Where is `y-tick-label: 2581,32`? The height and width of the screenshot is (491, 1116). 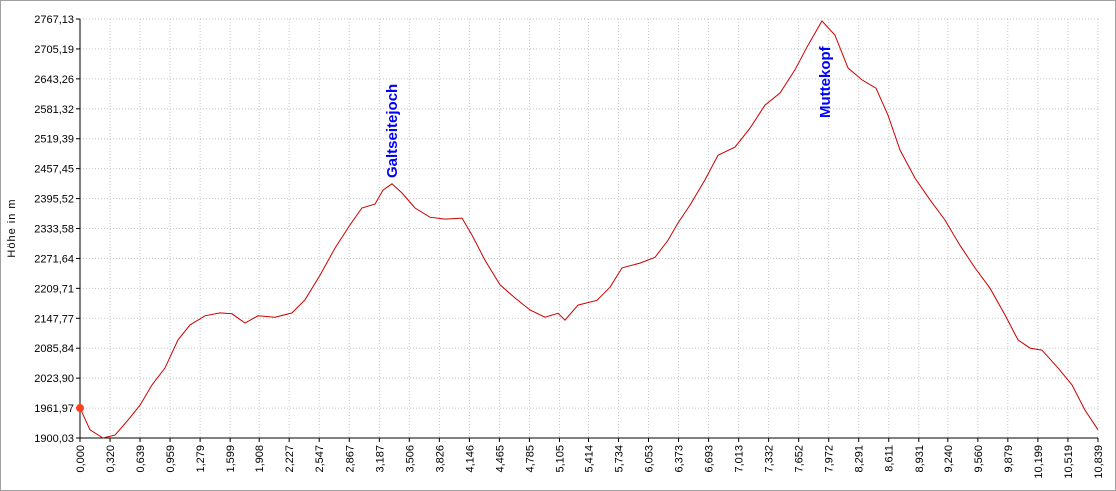 y-tick-label: 2581,32 is located at coordinates (54, 110).